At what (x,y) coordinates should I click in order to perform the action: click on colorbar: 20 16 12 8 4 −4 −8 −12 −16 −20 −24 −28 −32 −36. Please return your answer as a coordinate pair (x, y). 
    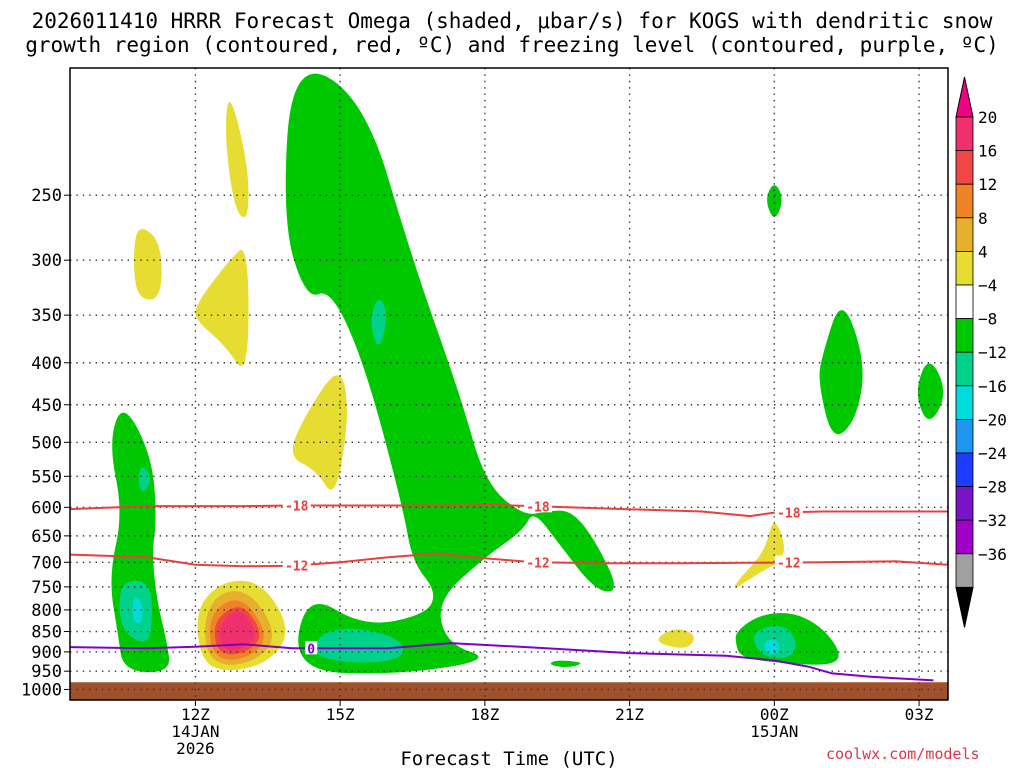
    Looking at the image, I should click on (981, 352).